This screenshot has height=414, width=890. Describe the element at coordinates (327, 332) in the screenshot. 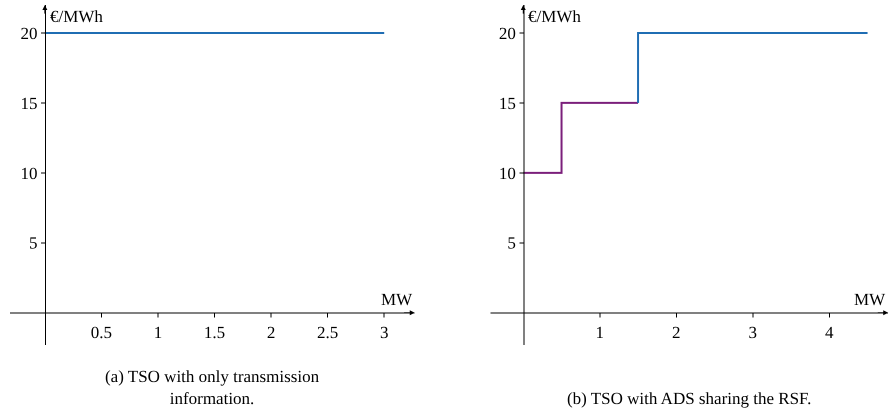

I see `x-tick-label: 2.5` at that location.